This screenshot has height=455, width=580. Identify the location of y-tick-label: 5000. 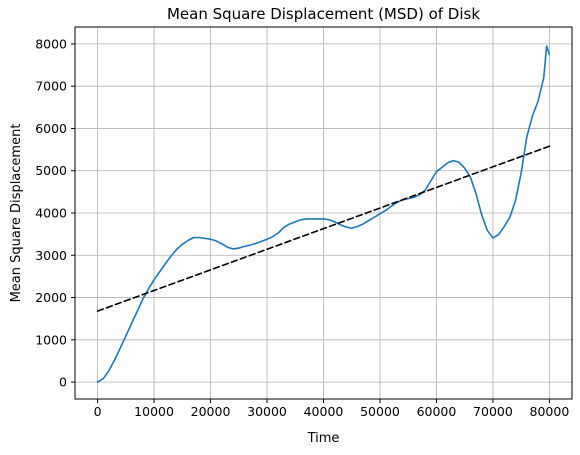
(51, 170).